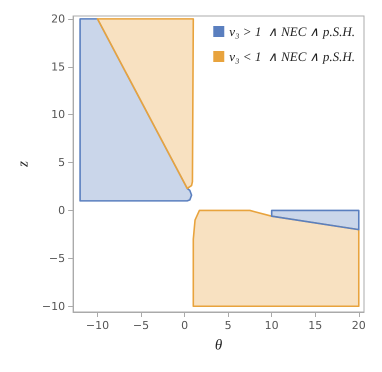 The height and width of the screenshot is (372, 382). What do you see at coordinates (58, 19) in the screenshot?
I see `y-tick-label: 20` at bounding box center [58, 19].